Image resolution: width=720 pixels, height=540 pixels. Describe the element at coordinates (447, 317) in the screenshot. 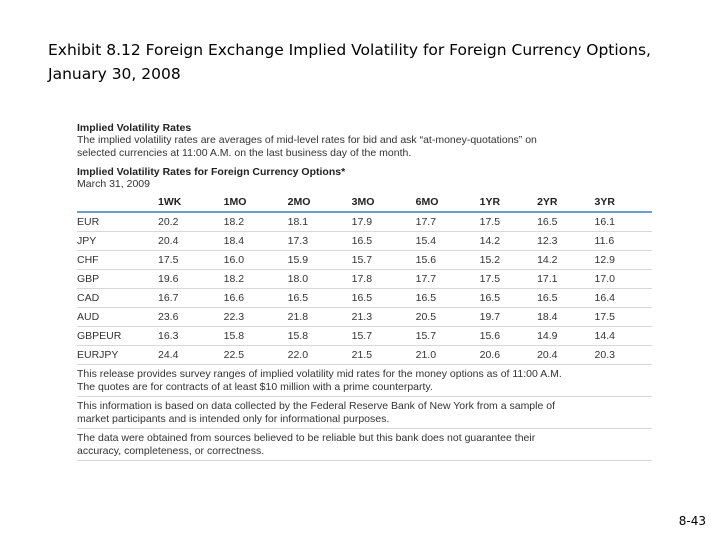

I see `cell: 20.5` at that location.